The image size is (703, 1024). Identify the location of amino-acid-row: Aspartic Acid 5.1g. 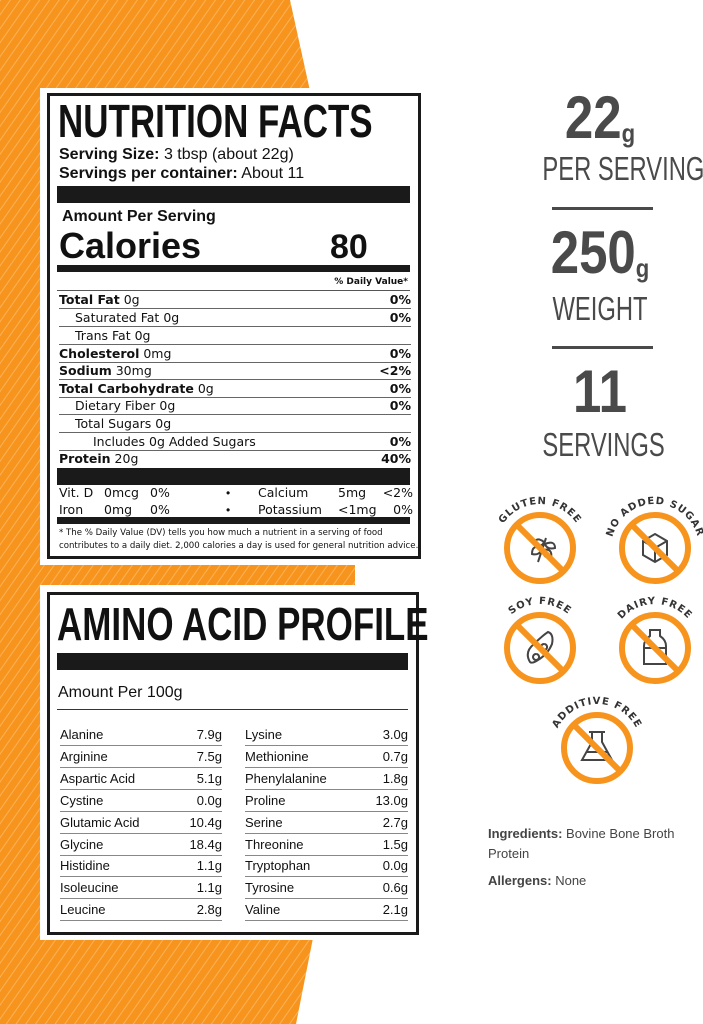
(141, 779).